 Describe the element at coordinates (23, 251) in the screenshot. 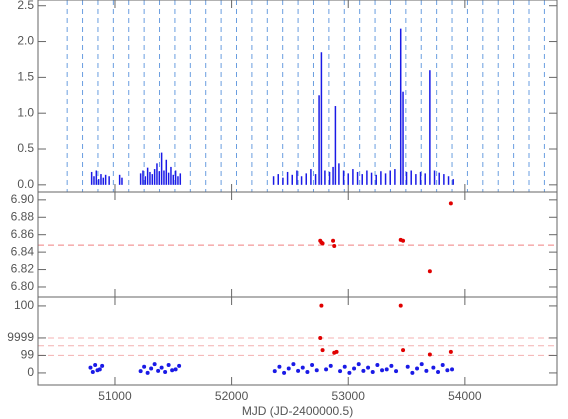

I see `y-tick-label: 6.84` at that location.